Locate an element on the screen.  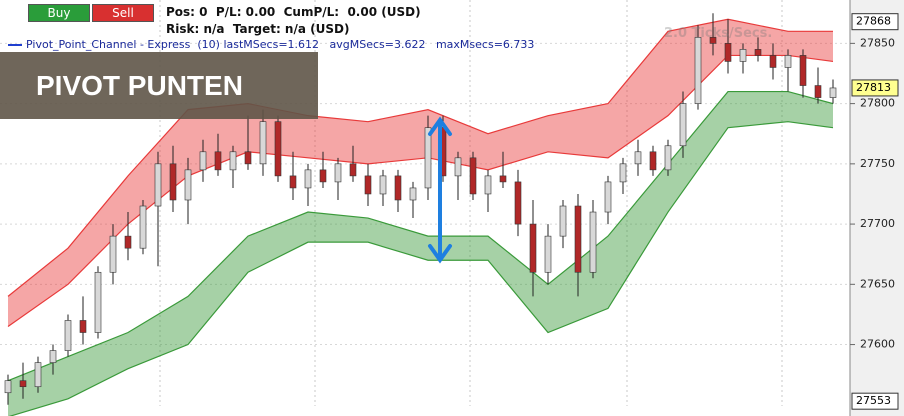
price-label: 27553 is located at coordinates (873, 400).